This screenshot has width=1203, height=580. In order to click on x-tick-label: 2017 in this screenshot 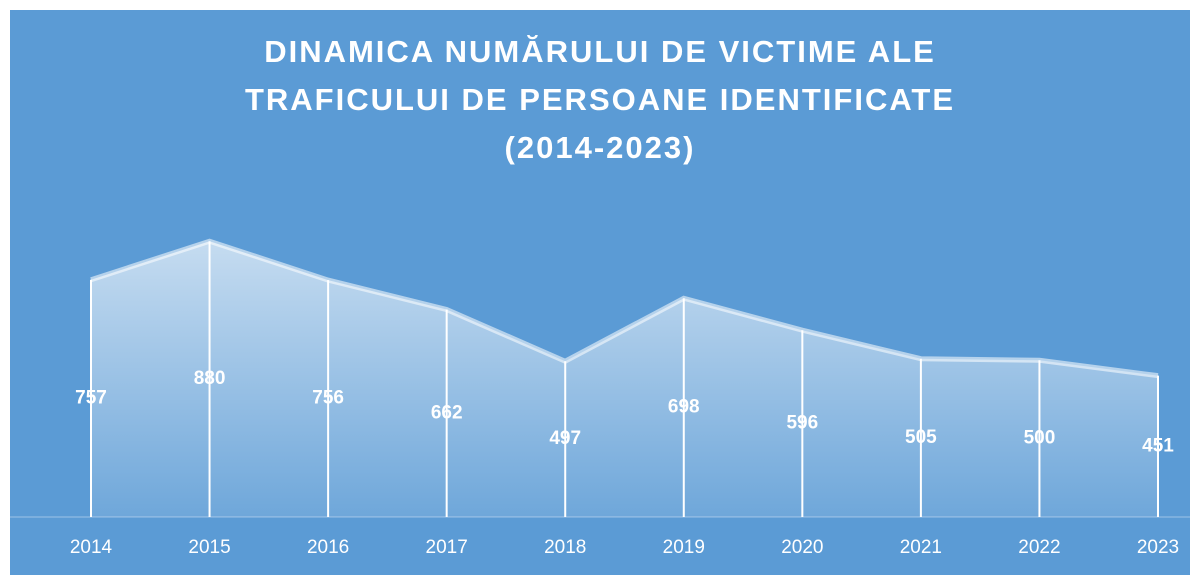, I will do `click(447, 547)`.